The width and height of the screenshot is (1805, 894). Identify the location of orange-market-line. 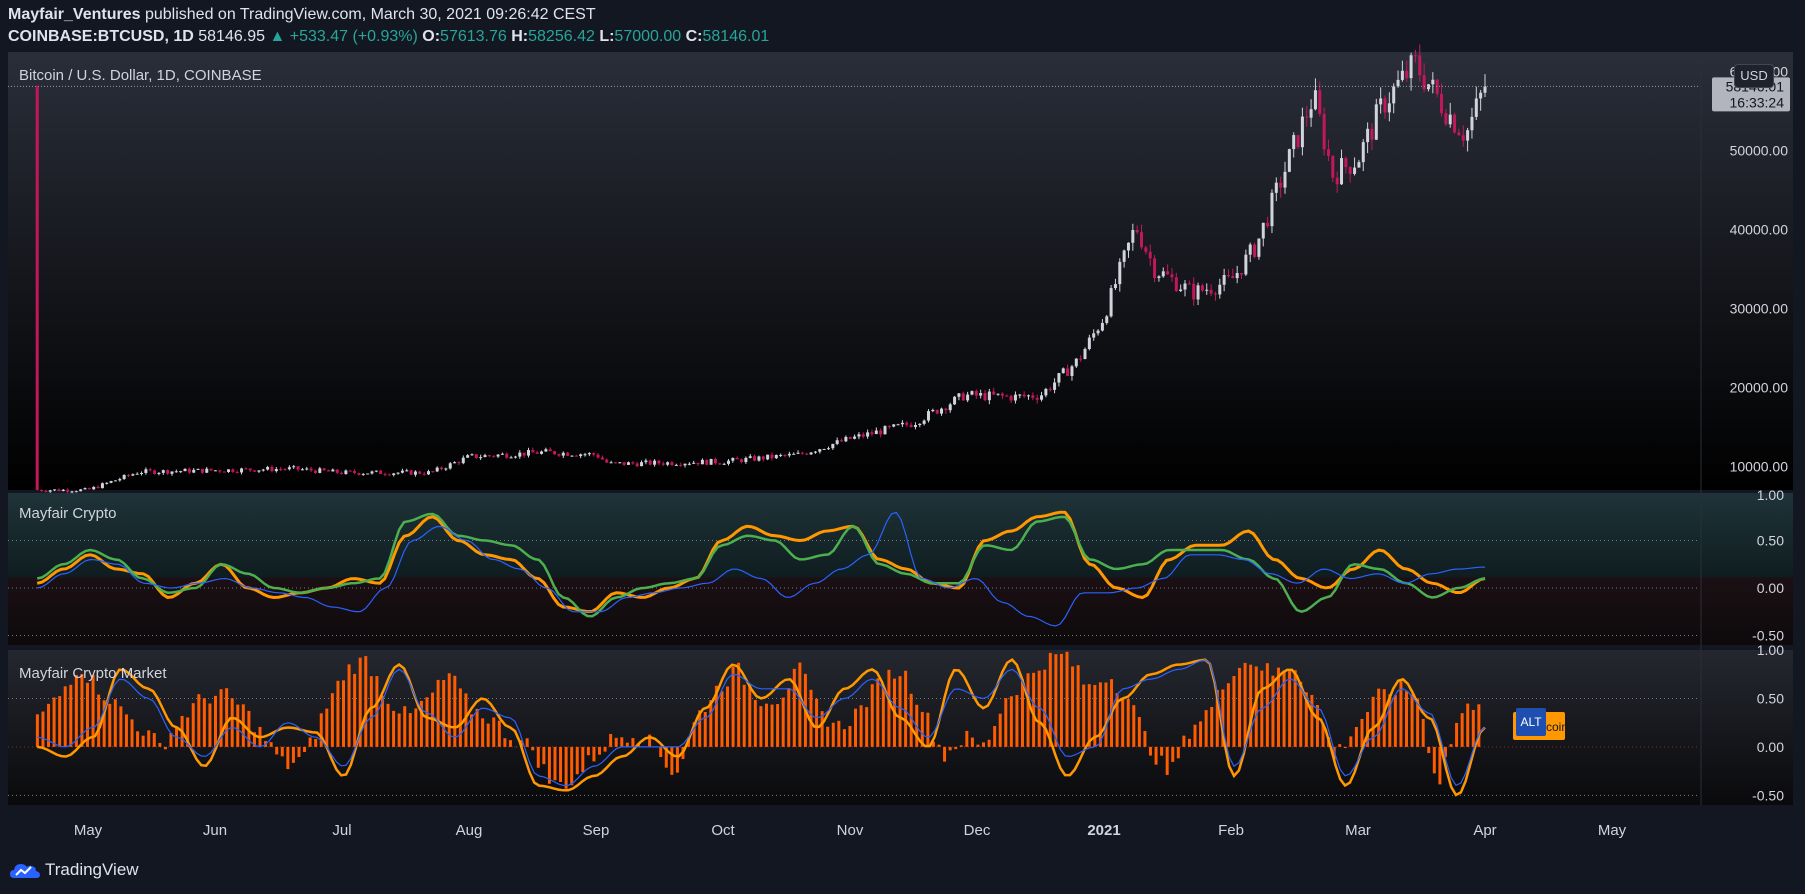
(761, 727).